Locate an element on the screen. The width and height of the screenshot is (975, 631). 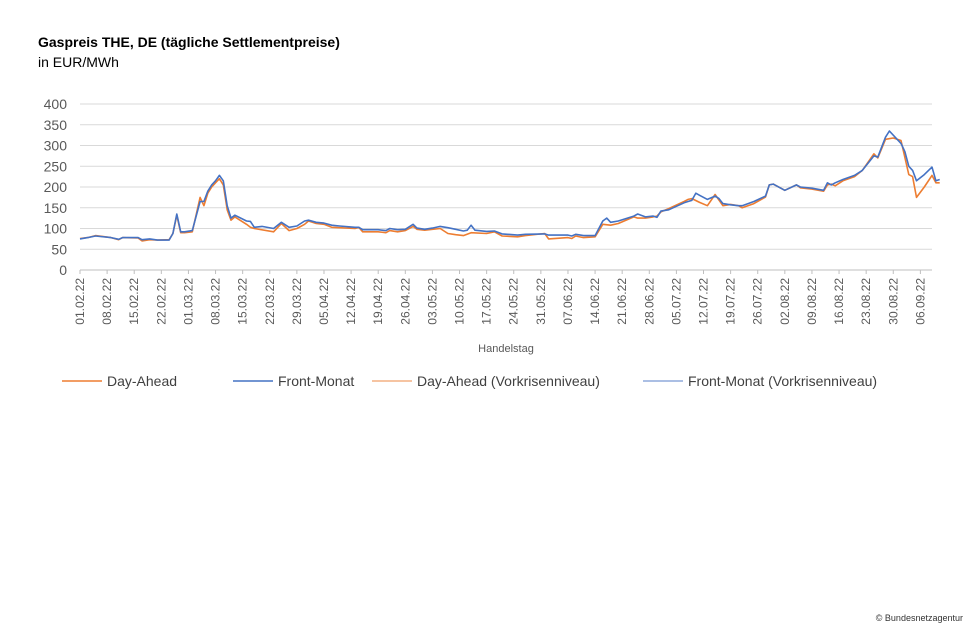
x-tick-label: 30.08.22 is located at coordinates (893, 301).